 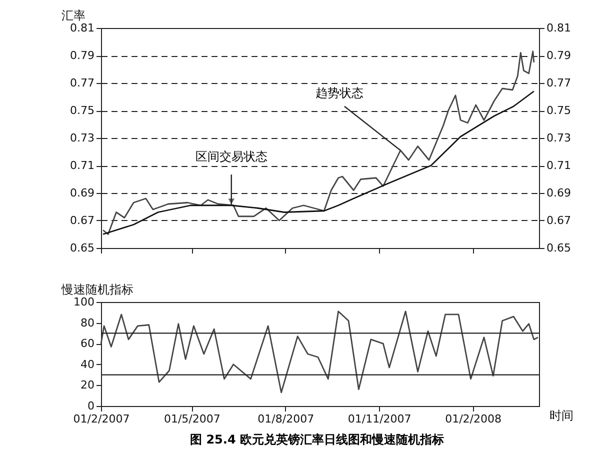 I want to click on x-axis-title: 时间, so click(x=562, y=415).